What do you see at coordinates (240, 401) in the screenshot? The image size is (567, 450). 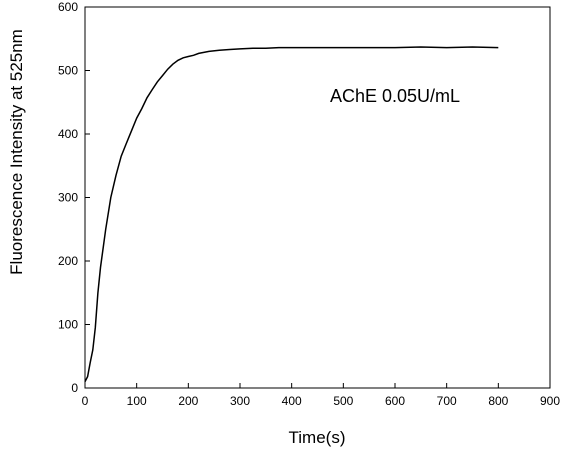 I see `x-tick-label: 300` at bounding box center [240, 401].